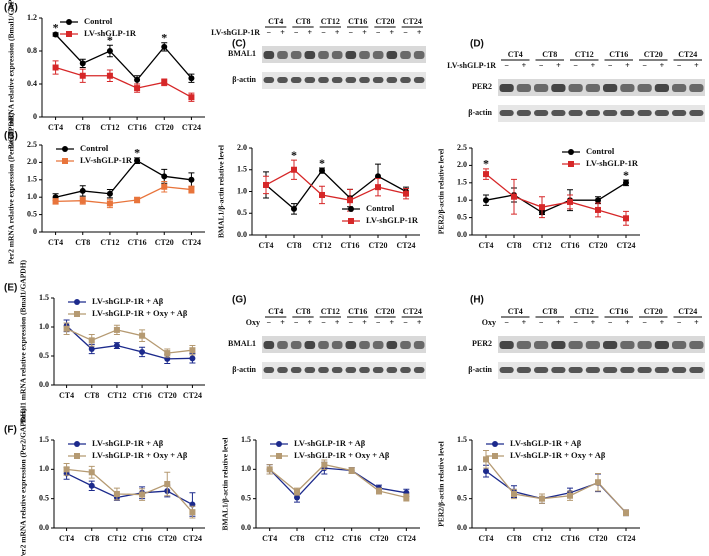  I want to click on blot-background, so click(601, 344).